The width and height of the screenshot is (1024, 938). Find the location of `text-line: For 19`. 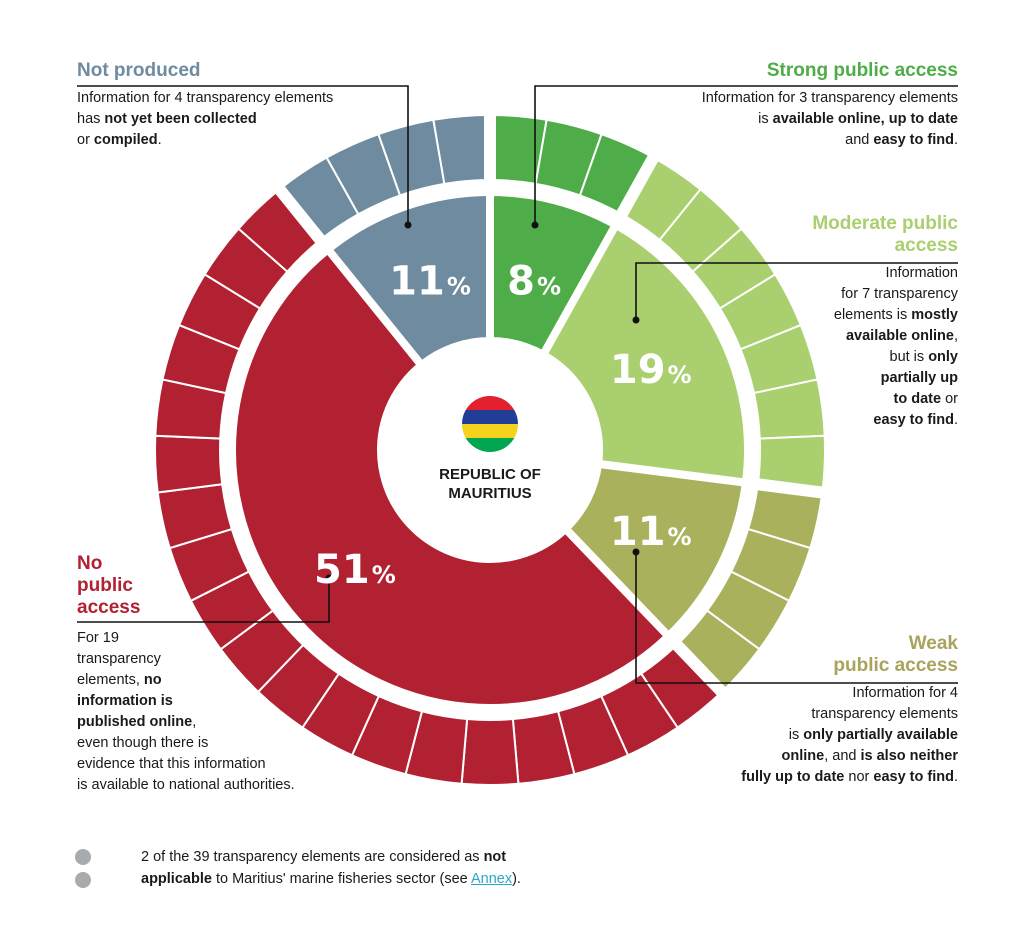

text-line: For 19 is located at coordinates (98, 638).